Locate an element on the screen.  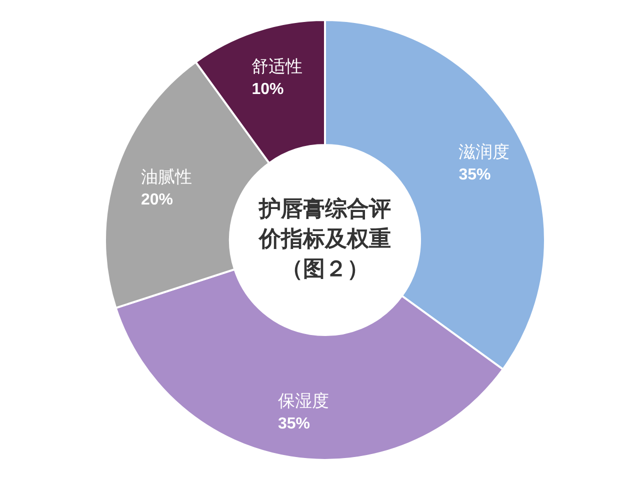
slice-label: 滋润度 is located at coordinates (484, 152).